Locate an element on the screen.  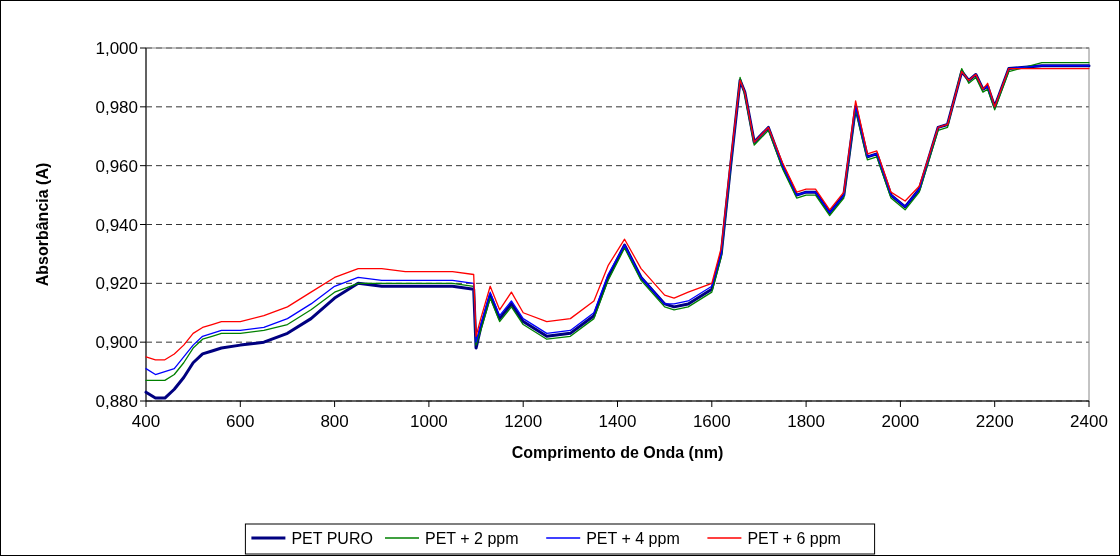
y-tick-label: 0,960 is located at coordinates (116, 166).